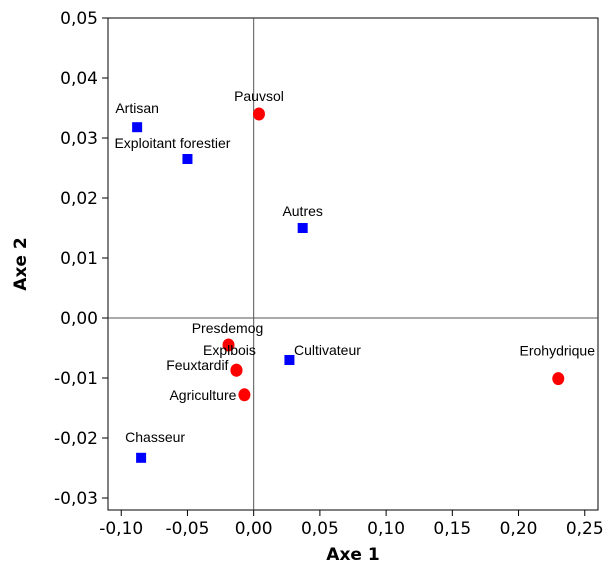 Image resolution: width=612 pixels, height=567 pixels. Describe the element at coordinates (585, 529) in the screenshot. I see `x-tick-label: 0,25` at that location.